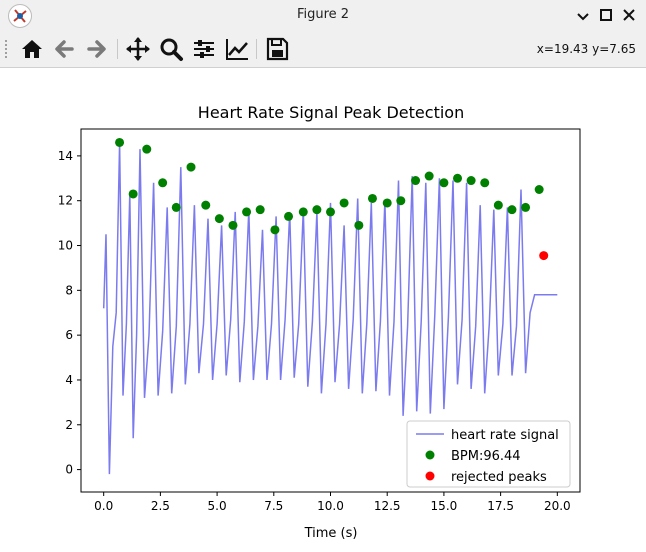 The height and width of the screenshot is (552, 646). What do you see at coordinates (65, 156) in the screenshot?
I see `y-tick-label: 14` at bounding box center [65, 156].